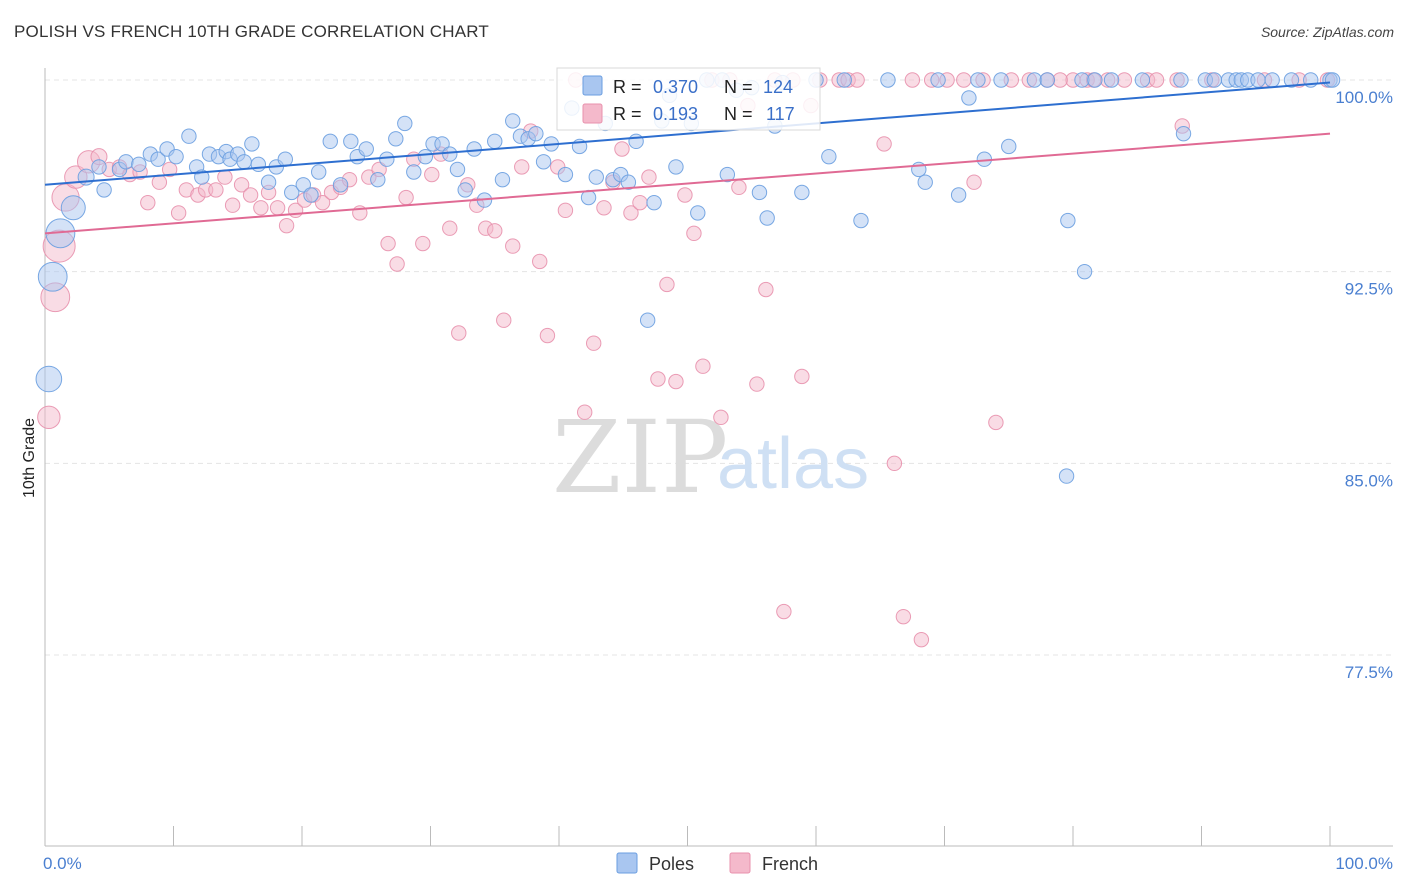 The height and width of the screenshot is (892, 1406). What do you see at coordinates (790, 864) in the screenshot?
I see `legend-label-french: French` at bounding box center [790, 864].